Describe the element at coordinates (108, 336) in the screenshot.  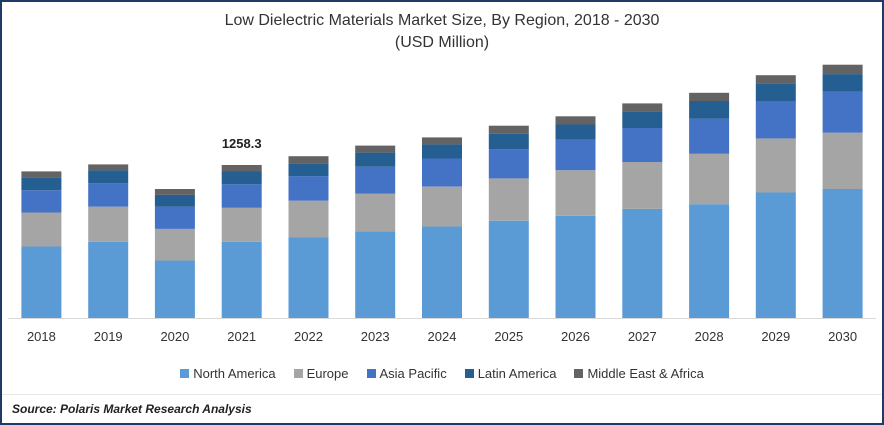
I see `x-tick-label: 2019` at that location.